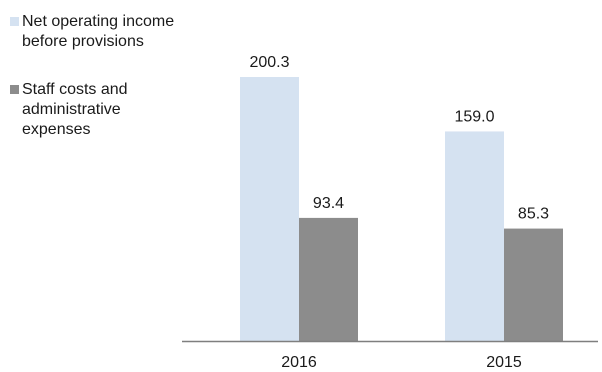  What do you see at coordinates (75, 109) in the screenshot?
I see `legend-label-staff-costs: Staff costs and administrative expenses` at bounding box center [75, 109].